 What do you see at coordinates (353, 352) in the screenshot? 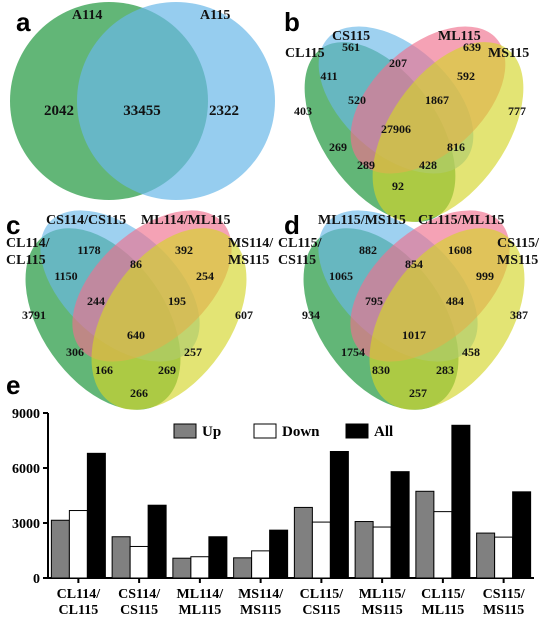
I see `venn-d-value: 1754` at bounding box center [353, 352].